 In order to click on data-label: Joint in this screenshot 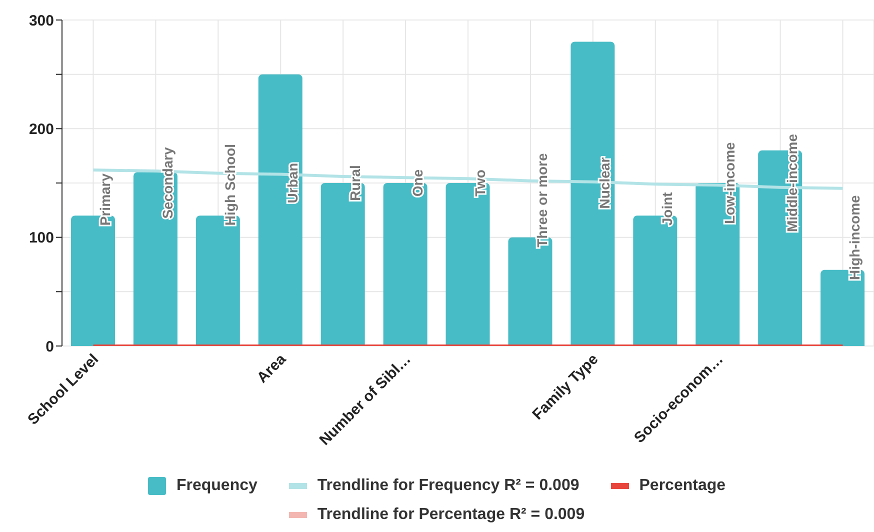, I will do `click(667, 209)`.